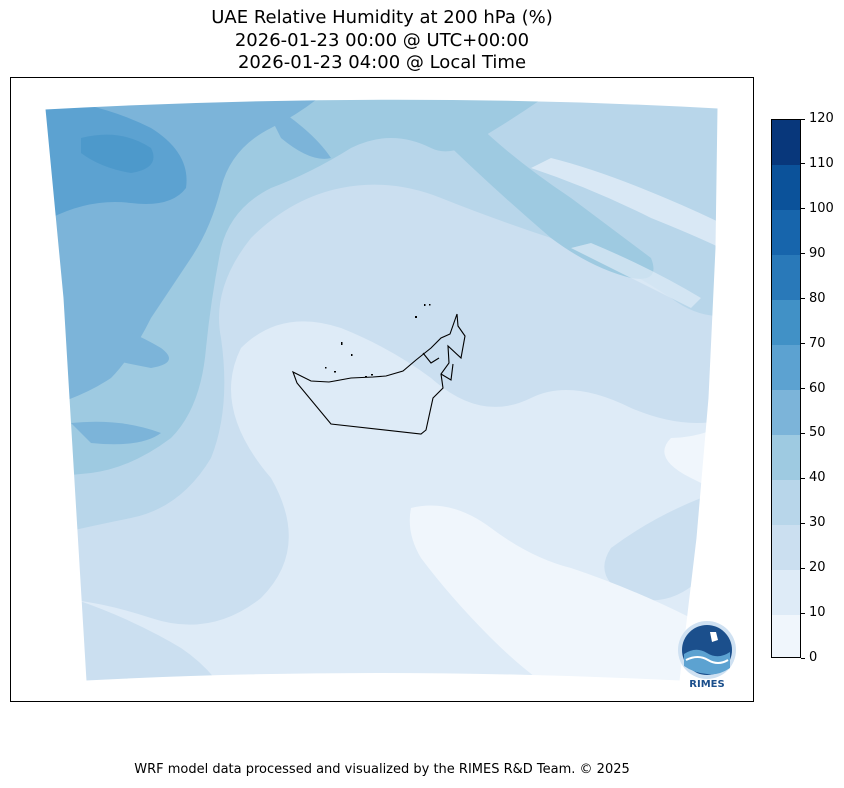 This screenshot has width=844, height=788. I want to click on map-title: UAE Relative Humidity at 200 hPa (%), so click(382, 17).